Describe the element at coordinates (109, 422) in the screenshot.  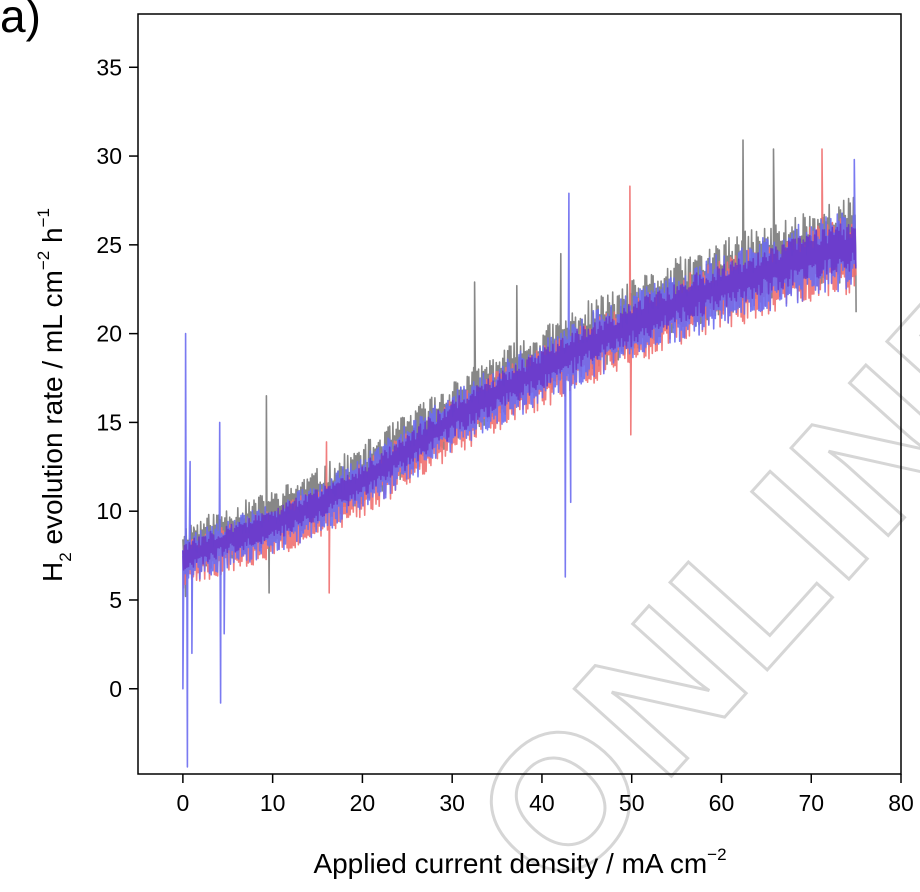
I see `y-tick-label: 15` at that location.